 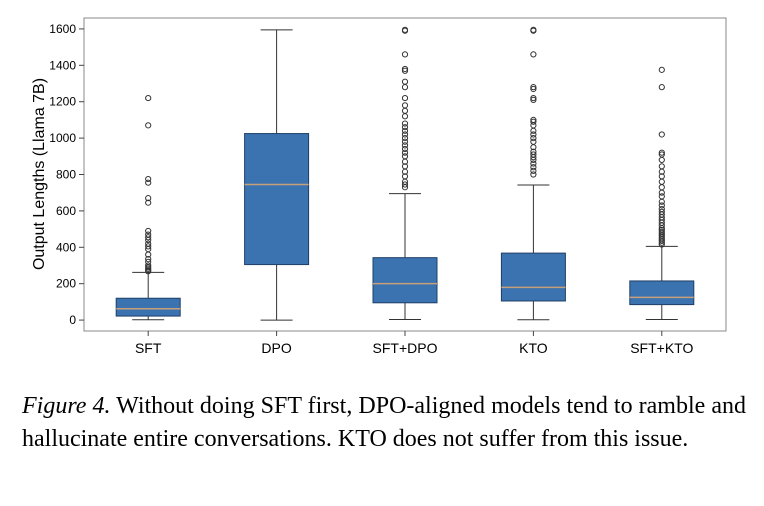 What do you see at coordinates (66, 406) in the screenshot?
I see `figure-label: Figure 4.` at bounding box center [66, 406].